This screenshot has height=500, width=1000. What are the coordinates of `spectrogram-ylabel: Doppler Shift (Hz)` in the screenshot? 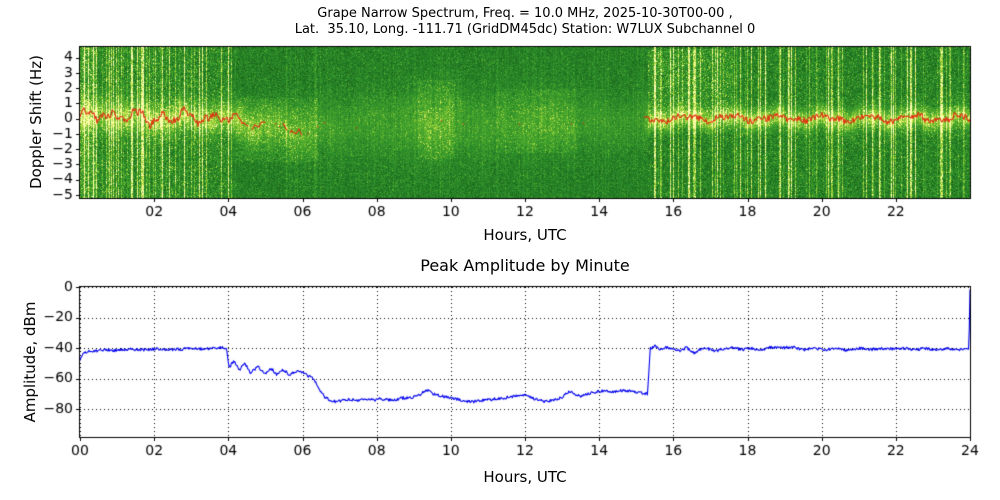 It's located at (36, 122).